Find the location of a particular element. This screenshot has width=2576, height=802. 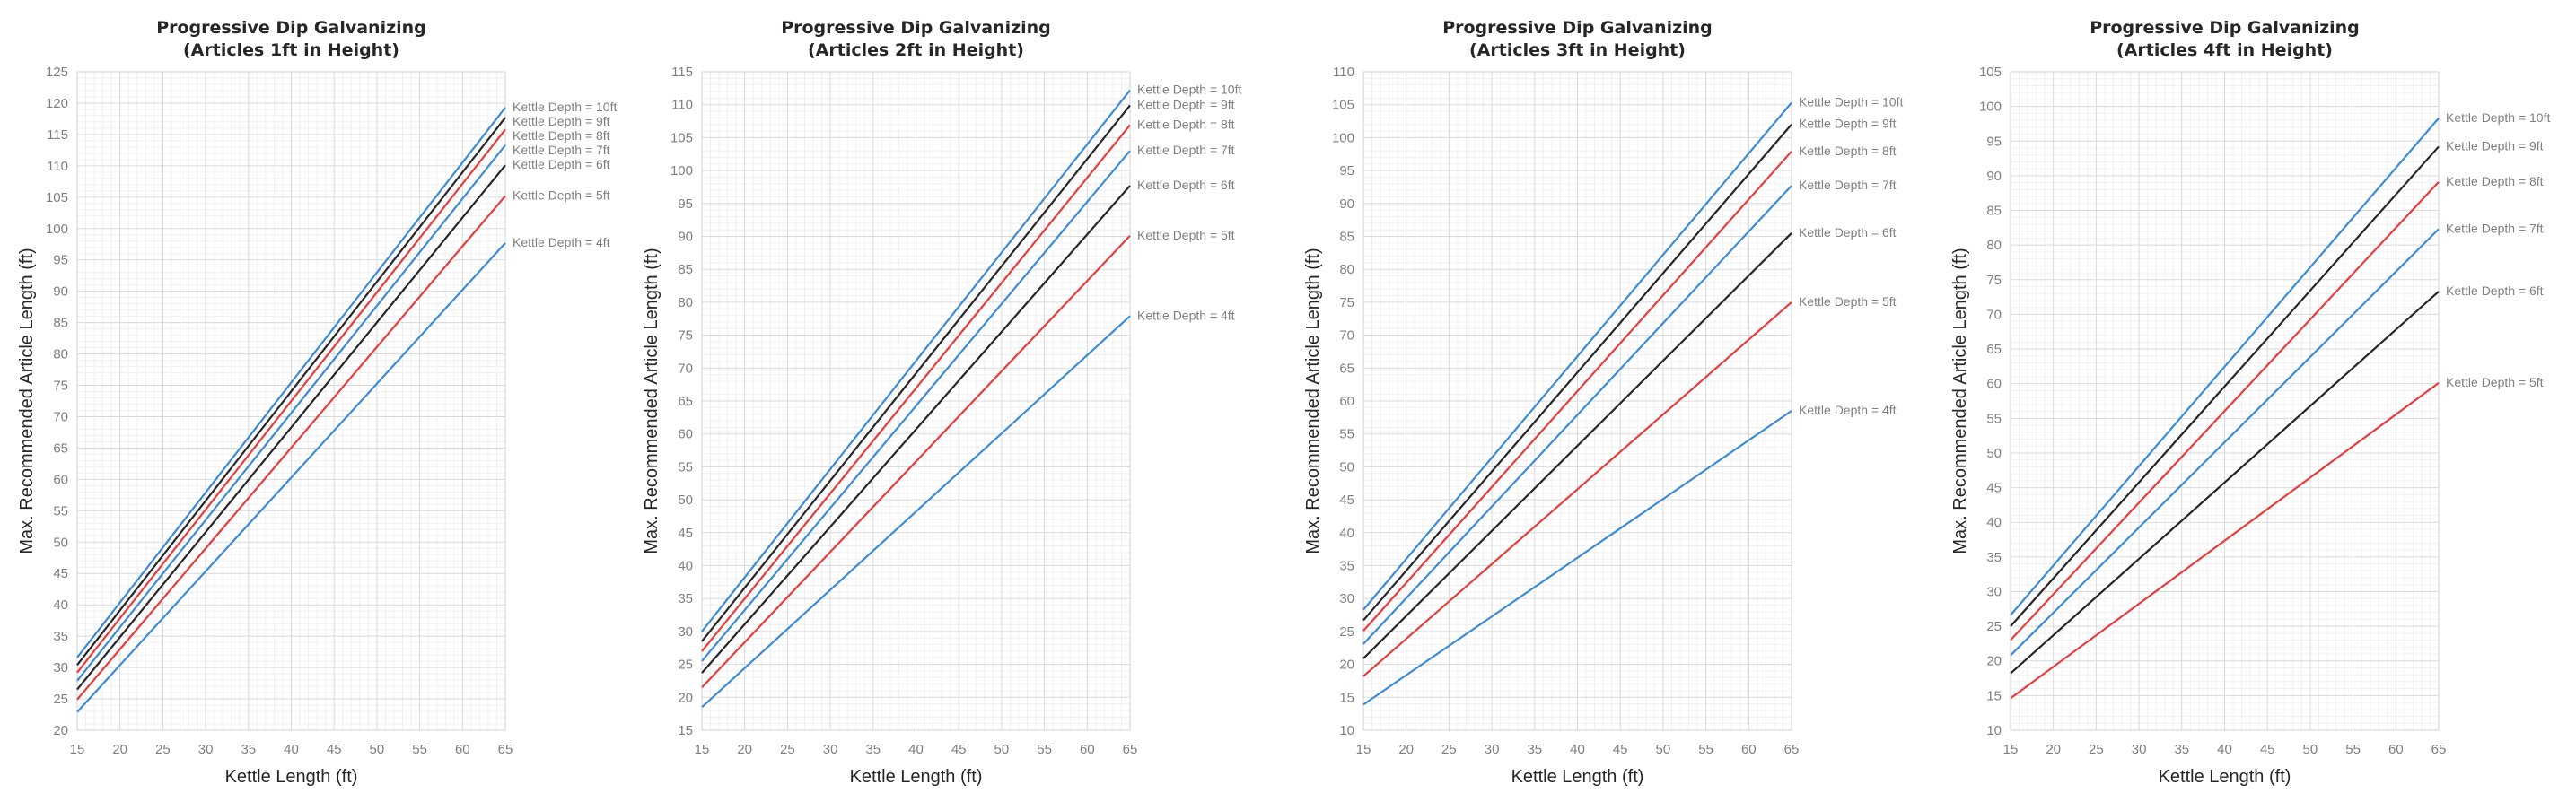

series-label: Kettle Depth = 8ft is located at coordinates (561, 135).